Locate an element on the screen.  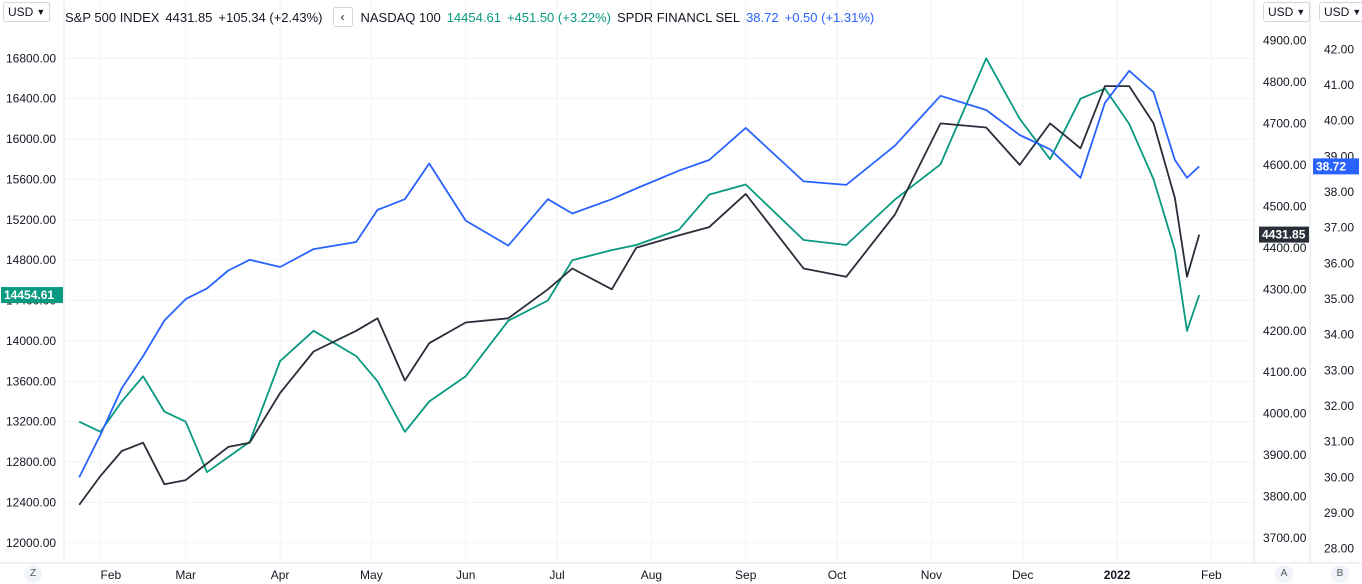
right1-tick-label: 4200.00 is located at coordinates (1285, 331).